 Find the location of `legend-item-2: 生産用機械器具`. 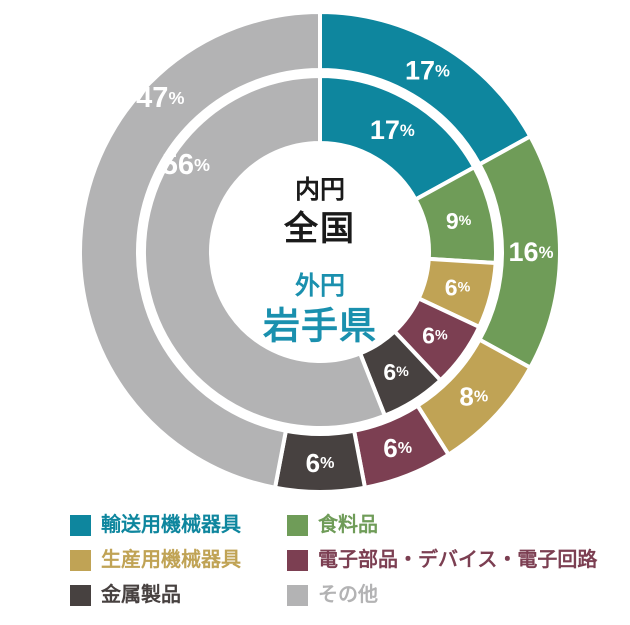

legend-item-2: 生産用機械器具 is located at coordinates (178, 560).